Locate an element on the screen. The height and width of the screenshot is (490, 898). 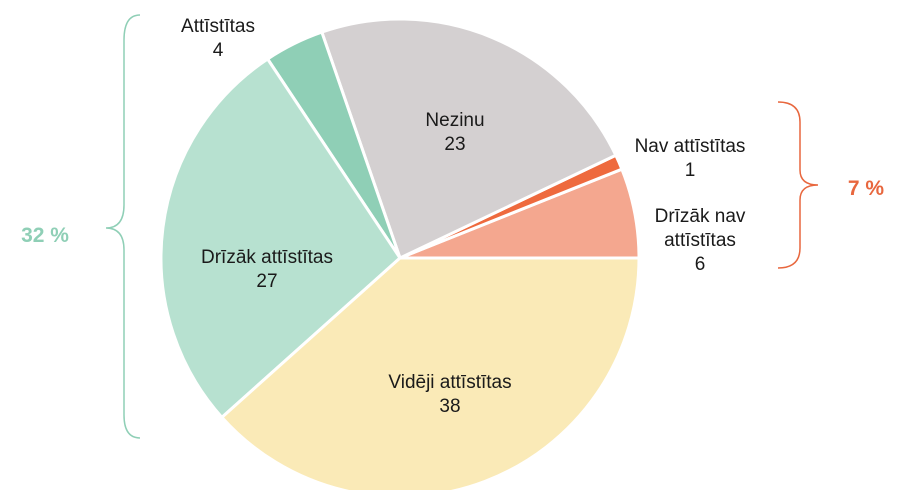
slice-label: Drīzāk attīstītas is located at coordinates (267, 257).